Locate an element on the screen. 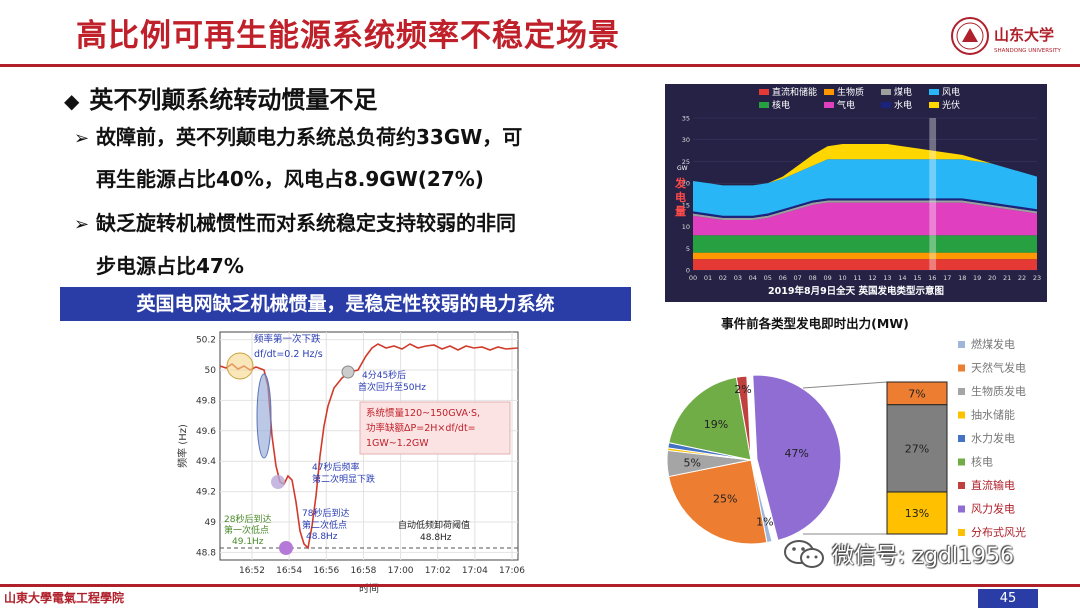 The image size is (1080, 608). freq-y-tick-label: 49.4 is located at coordinates (206, 462).